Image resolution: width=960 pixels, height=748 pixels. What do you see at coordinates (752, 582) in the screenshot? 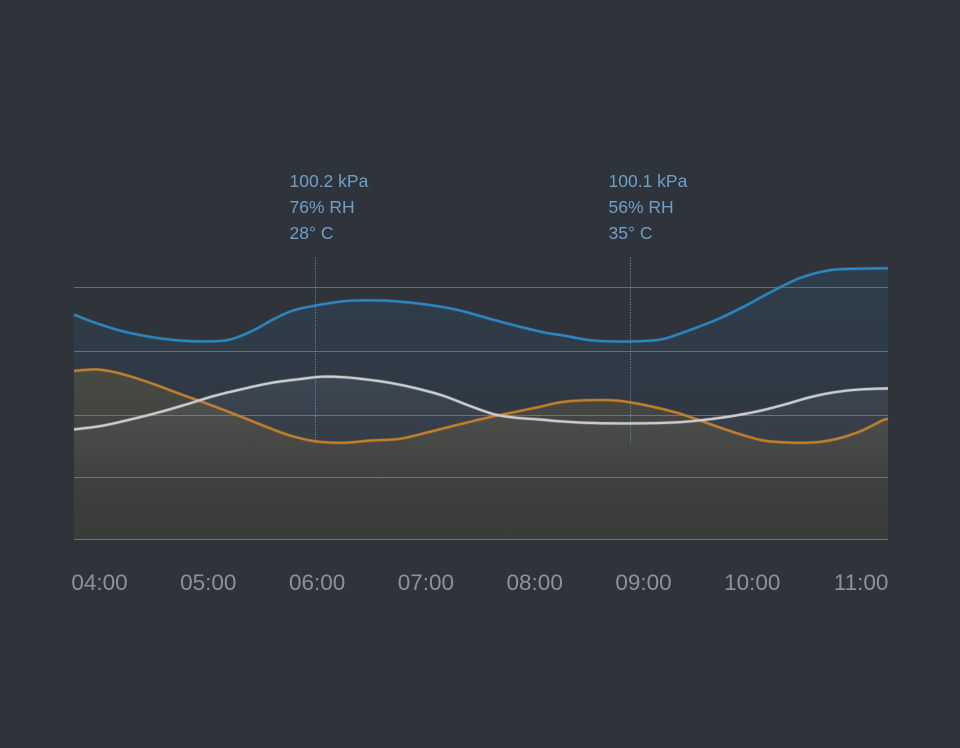
I see `svg-text: 10:00` at bounding box center [752, 582].